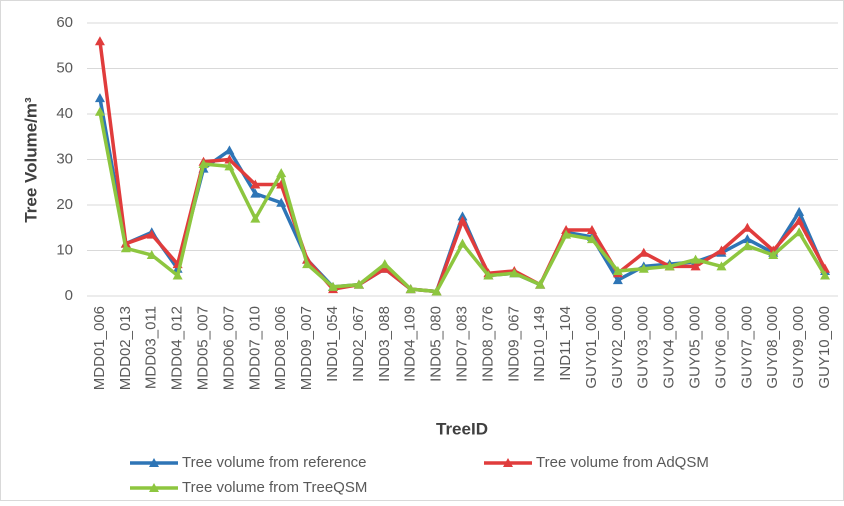 This screenshot has width=844, height=506. I want to click on x-tick-label: MDD02_013, so click(125, 348).